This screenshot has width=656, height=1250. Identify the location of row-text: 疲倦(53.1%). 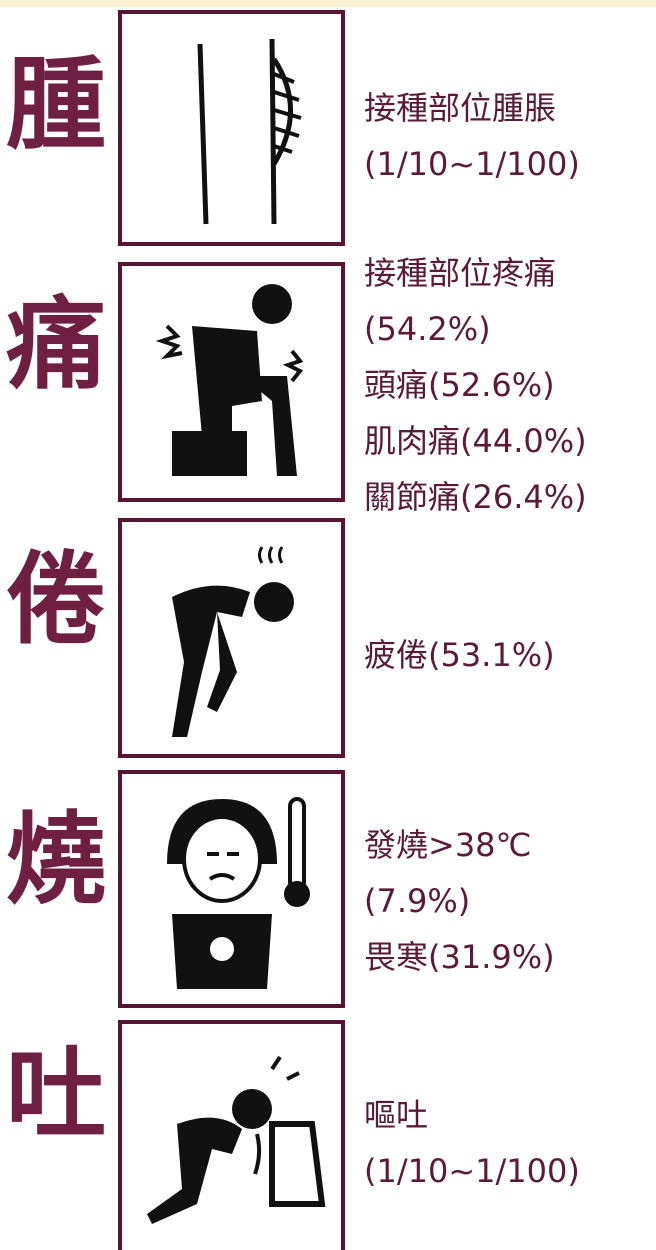
(510, 655).